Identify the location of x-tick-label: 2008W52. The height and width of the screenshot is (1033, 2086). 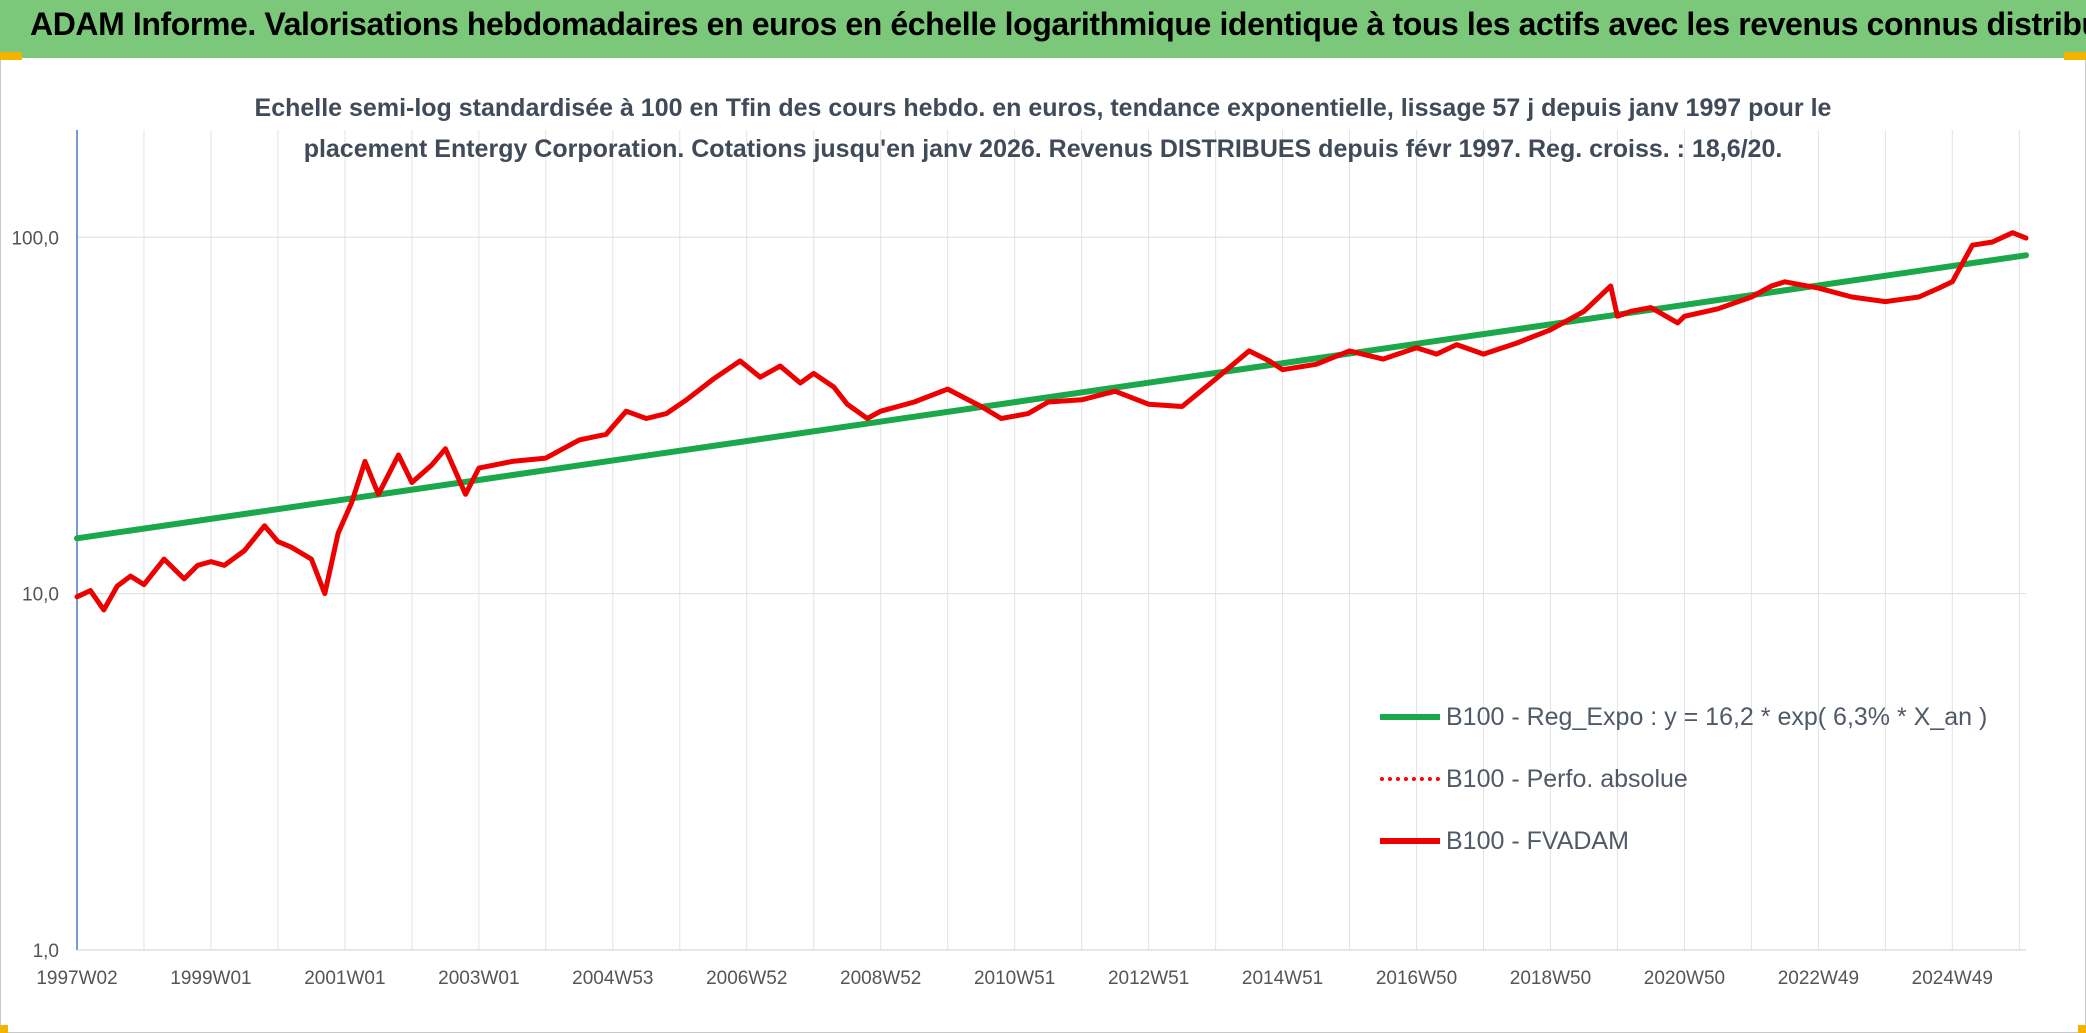
(880, 978).